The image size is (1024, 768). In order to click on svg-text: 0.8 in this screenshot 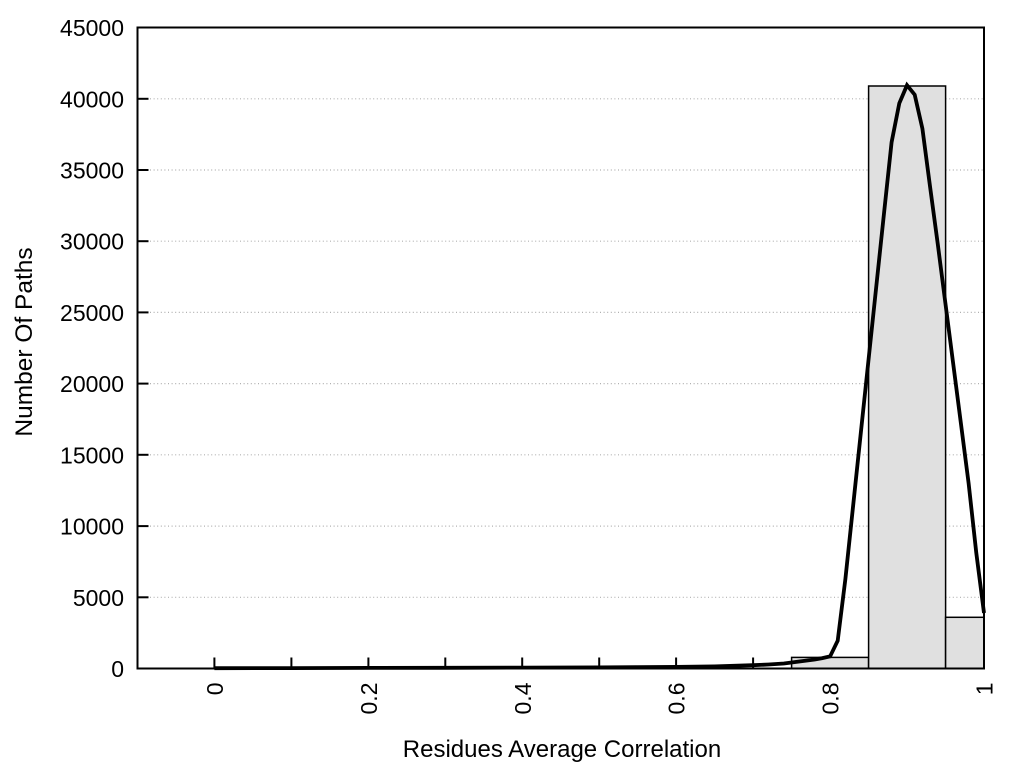, I will do `click(831, 699)`.